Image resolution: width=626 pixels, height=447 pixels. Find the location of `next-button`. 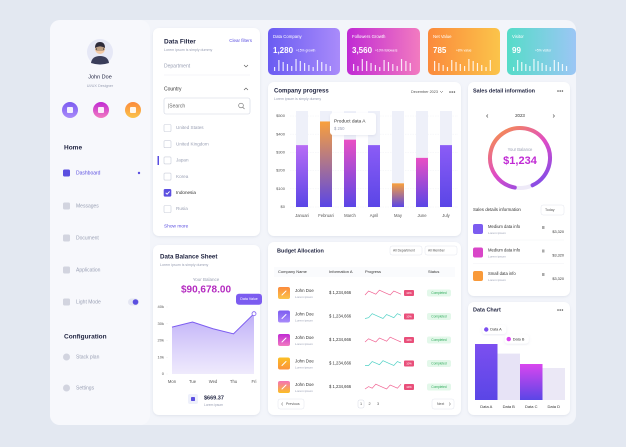

next-button is located at coordinates (443, 404).